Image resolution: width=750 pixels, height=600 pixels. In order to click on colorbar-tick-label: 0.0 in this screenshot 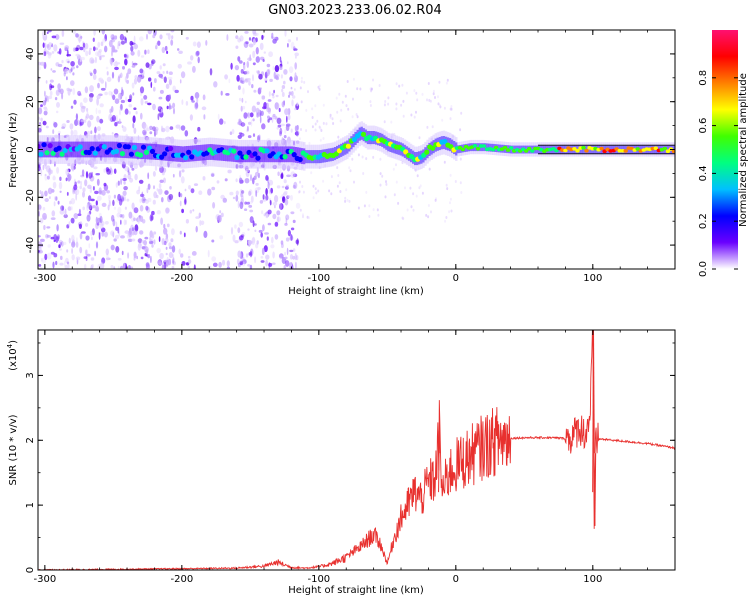, I will do `click(703, 269)`.